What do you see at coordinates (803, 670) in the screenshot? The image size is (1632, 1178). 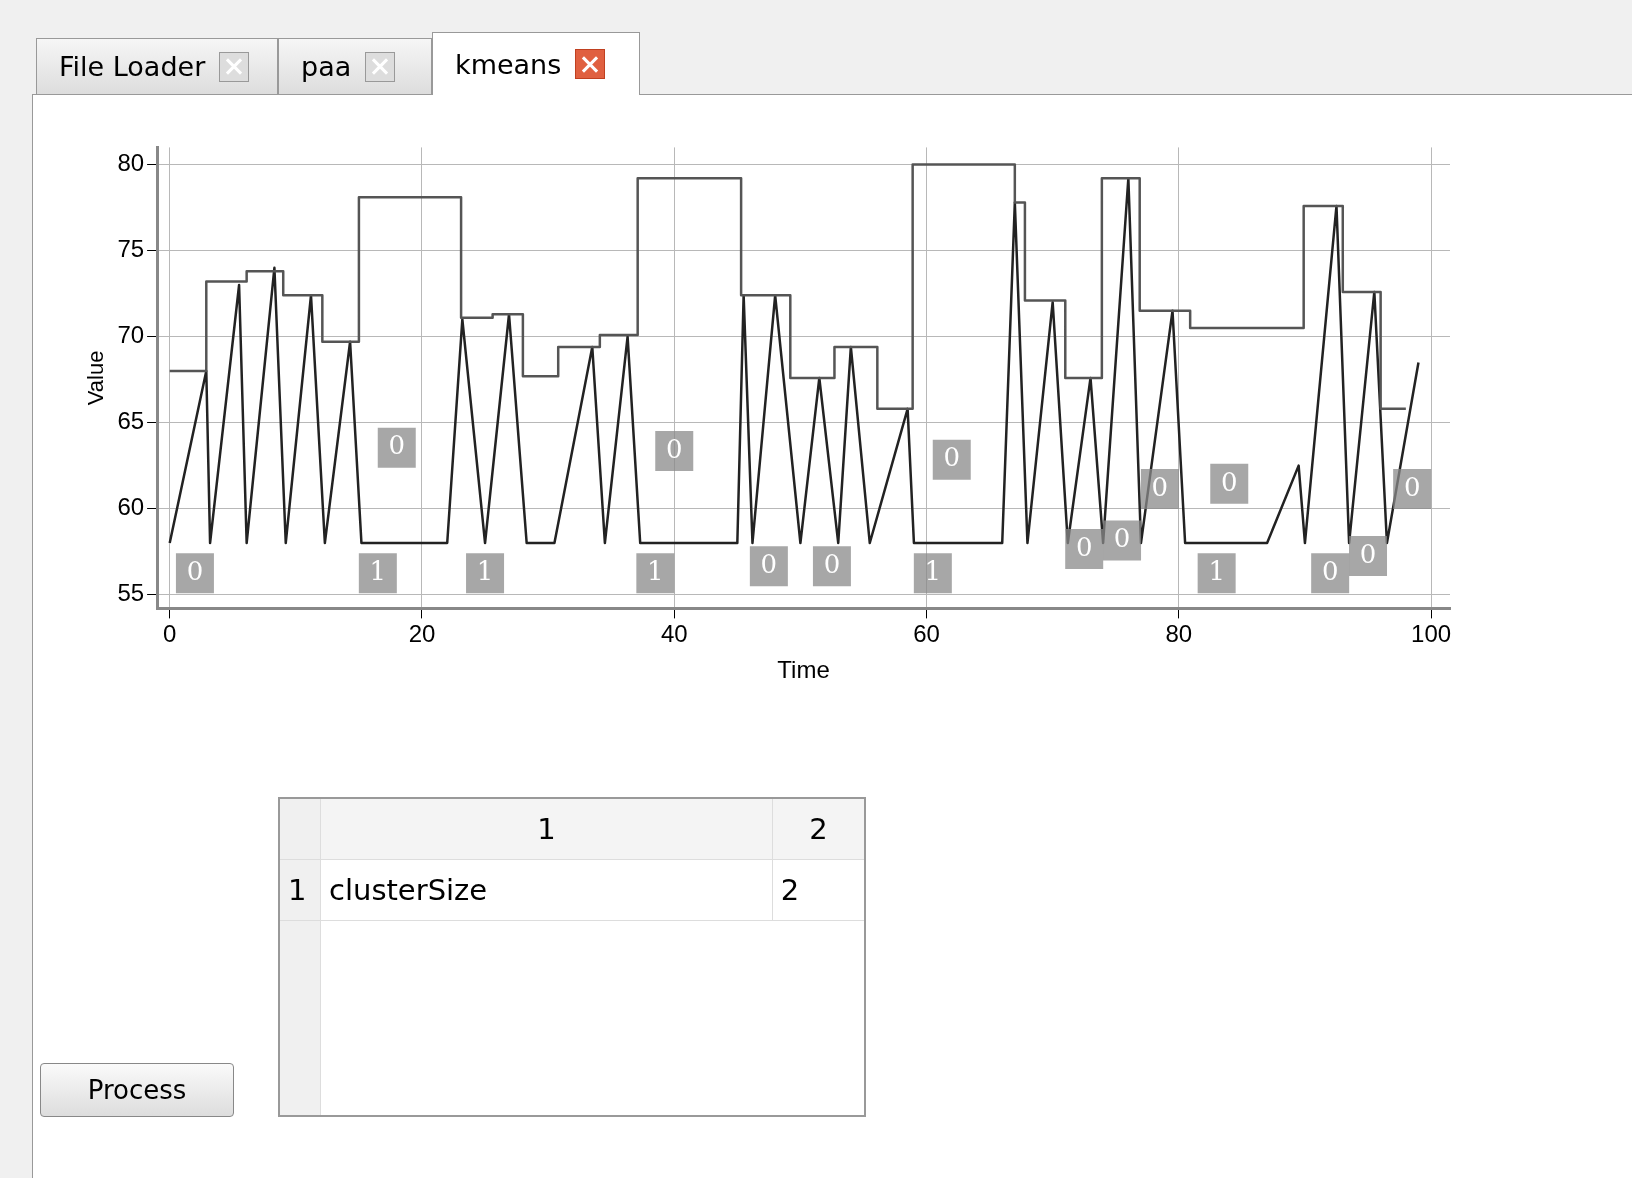 I see `x-axis-title: Time` at bounding box center [803, 670].